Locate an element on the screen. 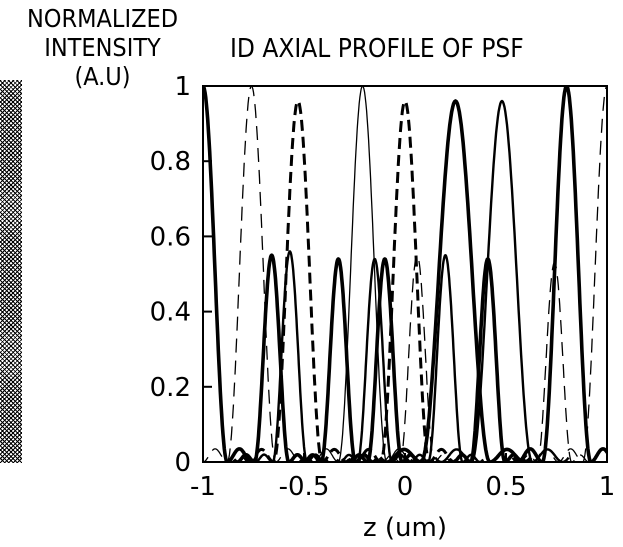 This screenshot has width=623, height=547. y-axis-label-line-2: INTENSITY is located at coordinates (102, 47).